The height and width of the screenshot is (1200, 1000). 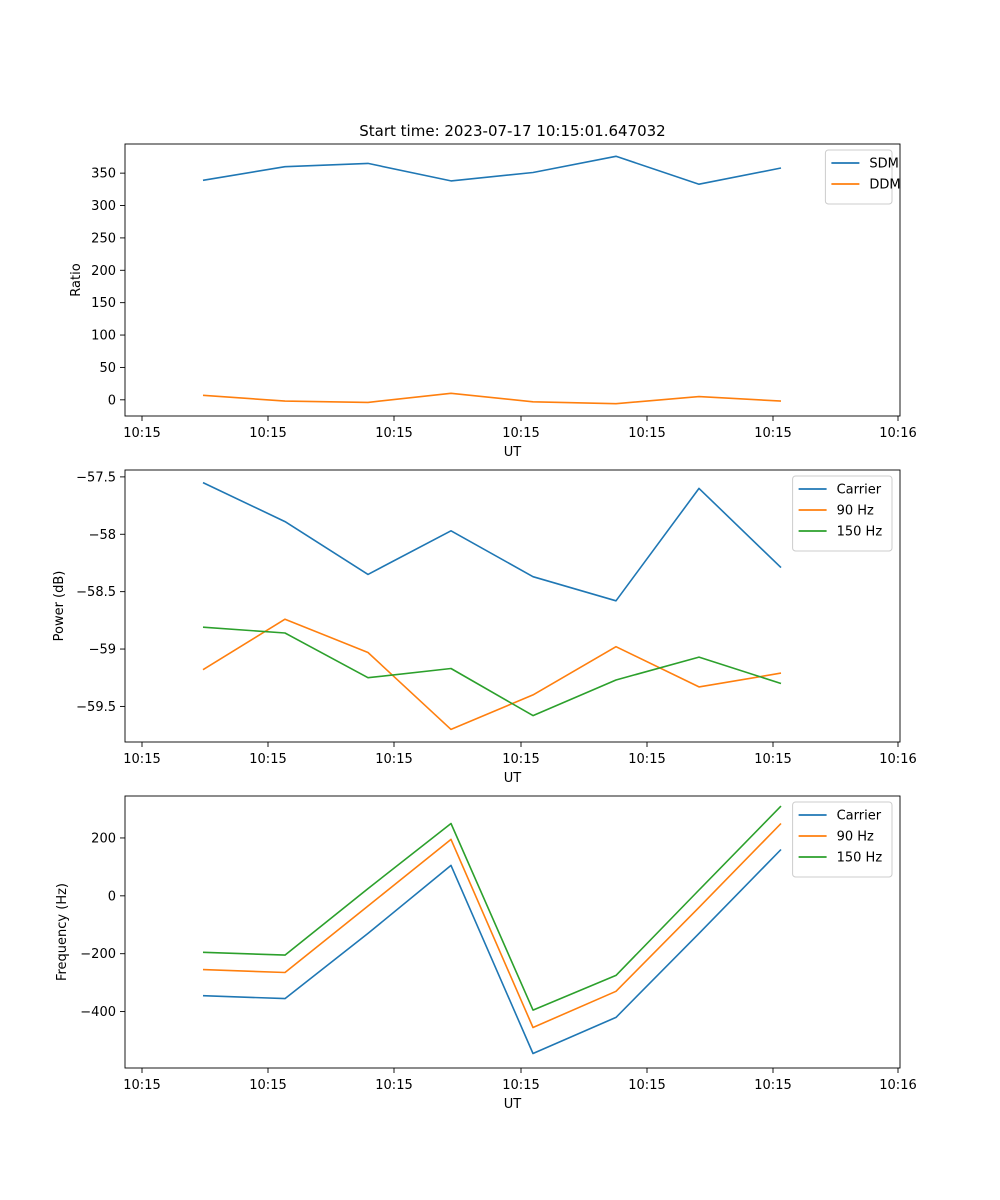 What do you see at coordinates (884, 185) in the screenshot?
I see `legend-label: DDM` at bounding box center [884, 185].